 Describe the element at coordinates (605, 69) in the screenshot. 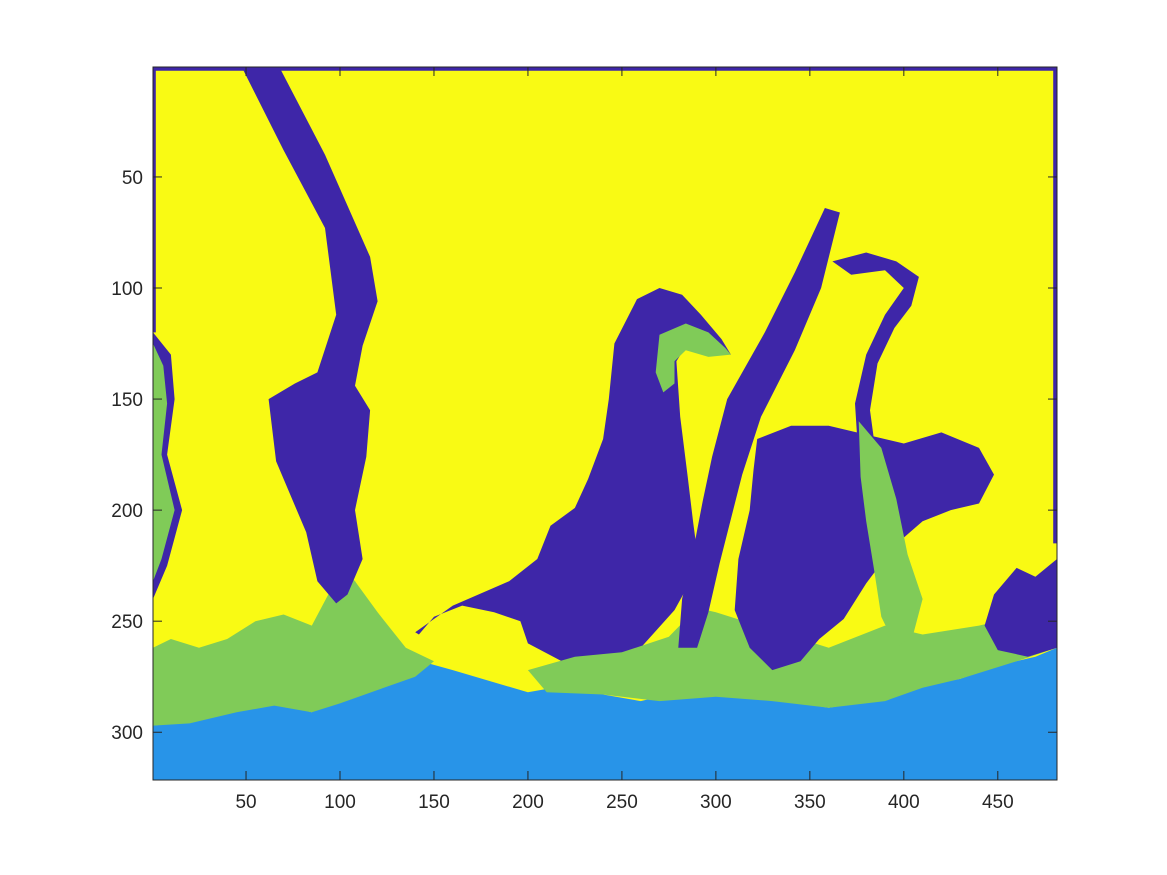

I see `cluster-region-top-border` at that location.